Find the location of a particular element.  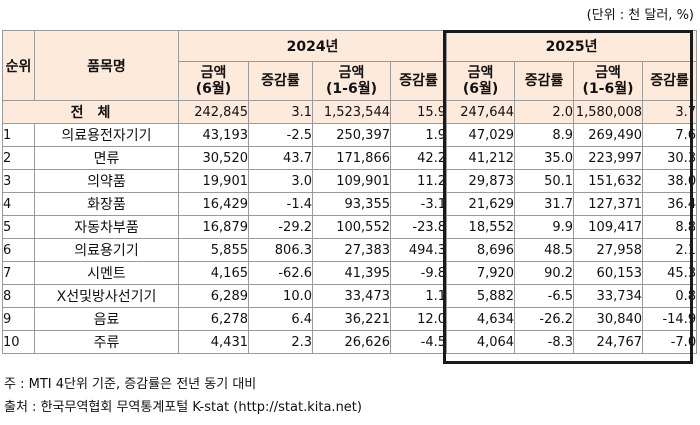

item-name-cell: 의료용기기 is located at coordinates (106, 250).